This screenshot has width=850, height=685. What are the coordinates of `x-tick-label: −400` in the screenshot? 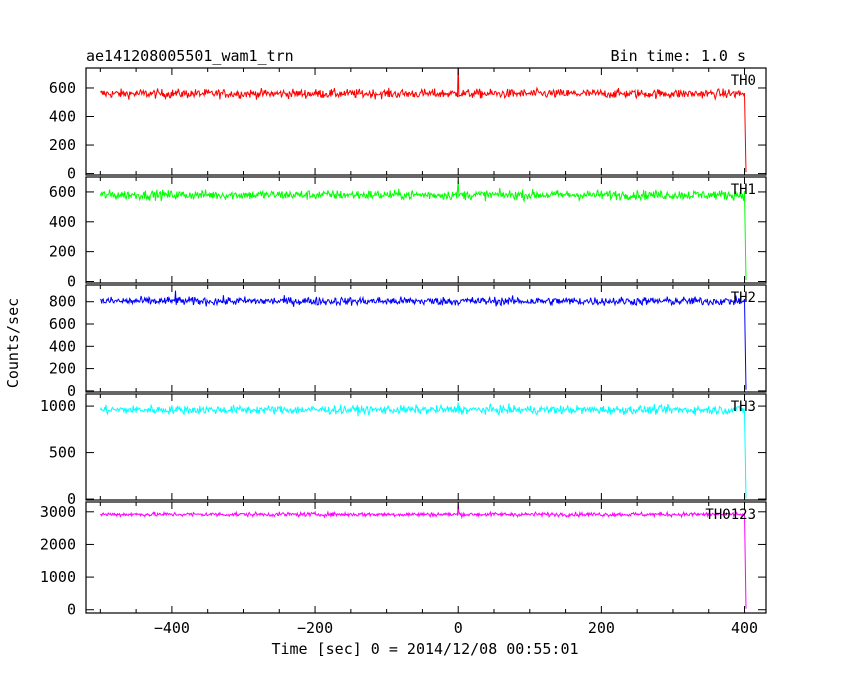 It's located at (172, 628).